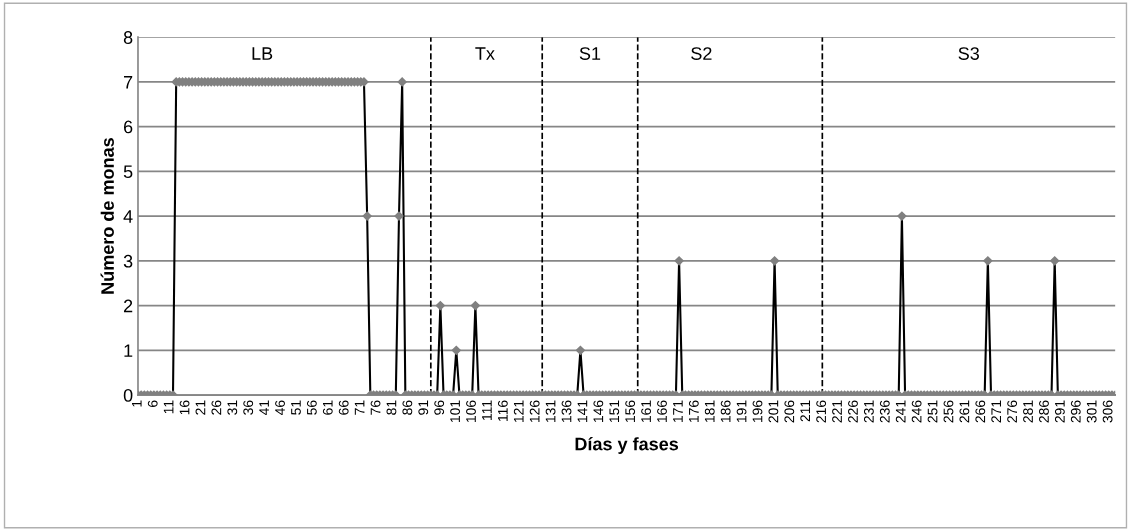 The height and width of the screenshot is (531, 1131). Describe the element at coordinates (900, 411) in the screenshot. I see `x-tick-label: 241` at that location.